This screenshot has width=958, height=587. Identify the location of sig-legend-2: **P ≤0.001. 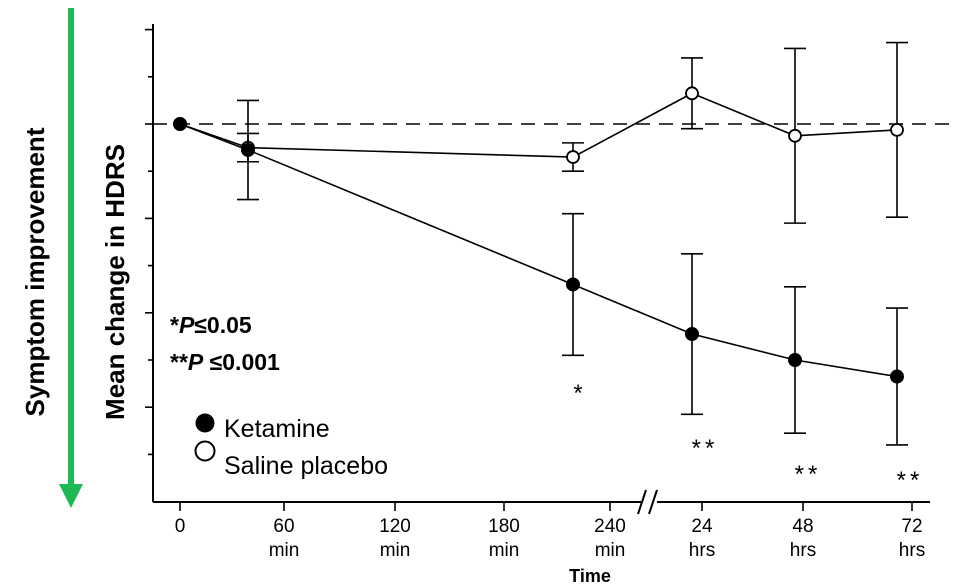
(225, 362).